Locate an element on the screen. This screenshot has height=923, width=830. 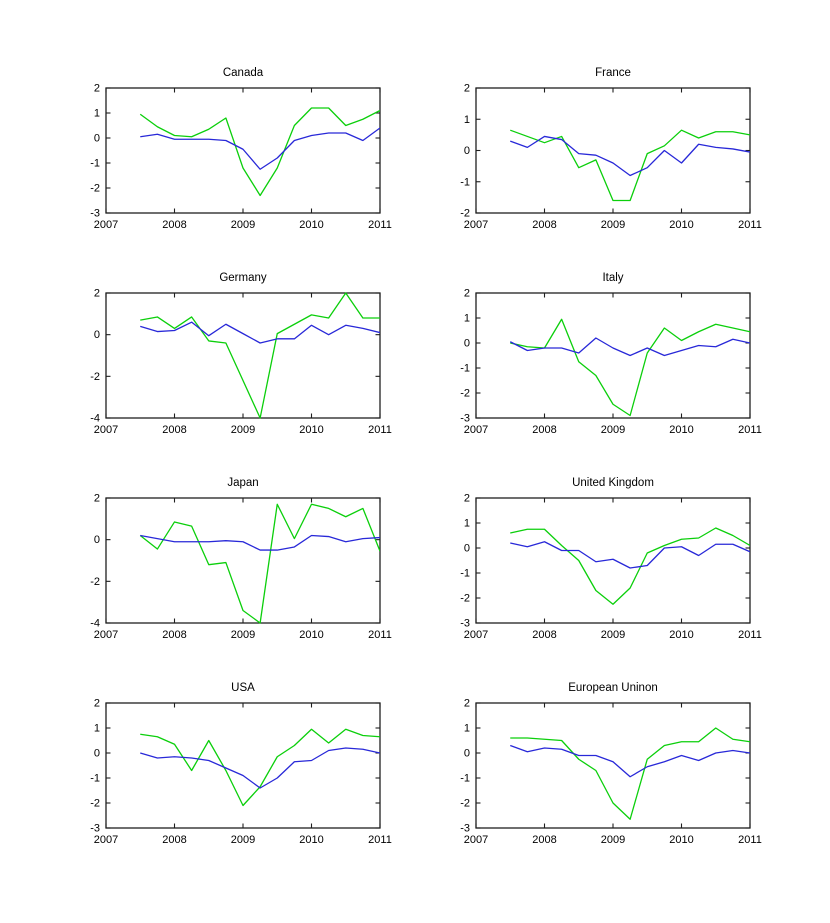
chart-svg-italy: Italy 2007 2008 2009 2010 2011 -3 -2 -1 0 1 2 is located at coordinates (611, 354).